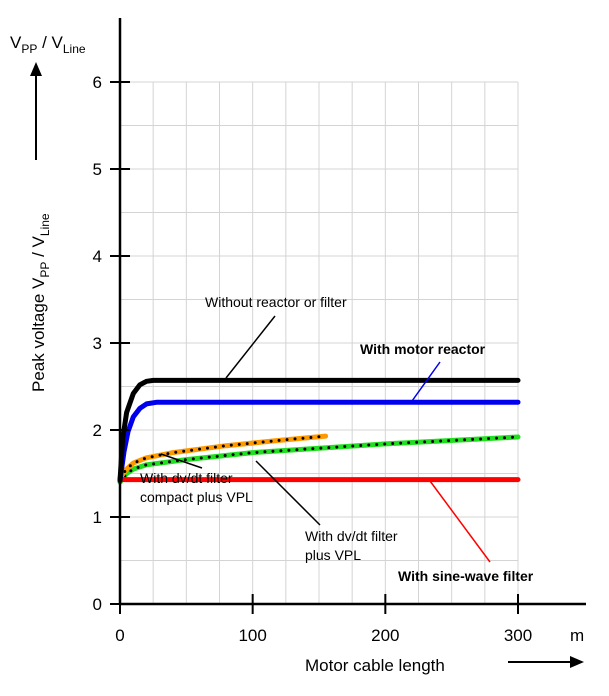  Describe the element at coordinates (97, 343) in the screenshot. I see `y-tick-label: 3` at that location.